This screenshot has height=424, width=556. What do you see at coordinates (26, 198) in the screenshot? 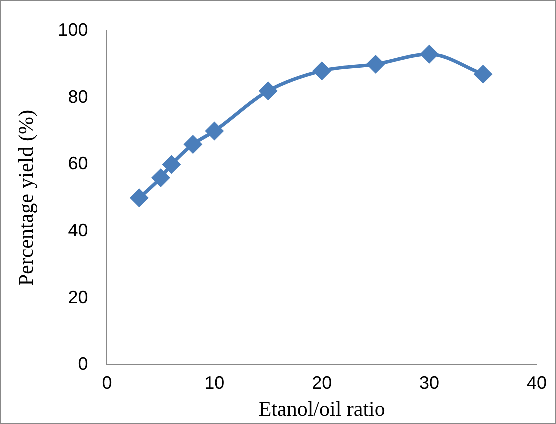
I see `y-axis-title: Percentage yield (%)` at bounding box center [26, 198].